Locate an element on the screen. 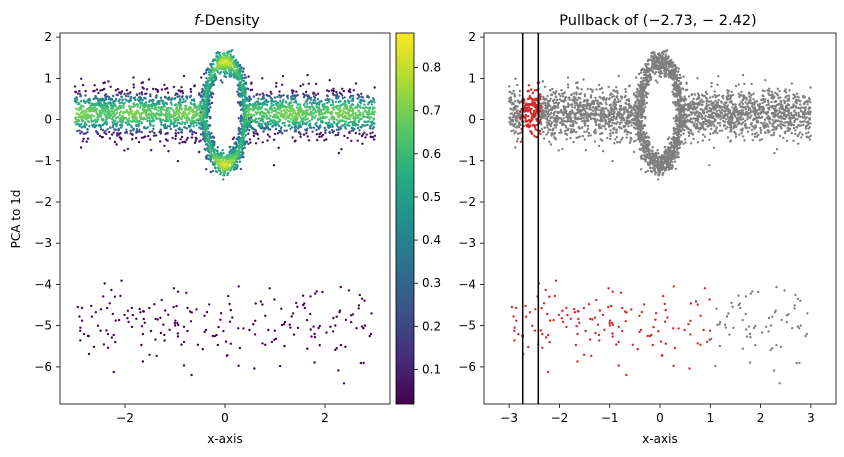 The image size is (844, 457). left-x-ticks: −2 0 2 is located at coordinates (222, 414).